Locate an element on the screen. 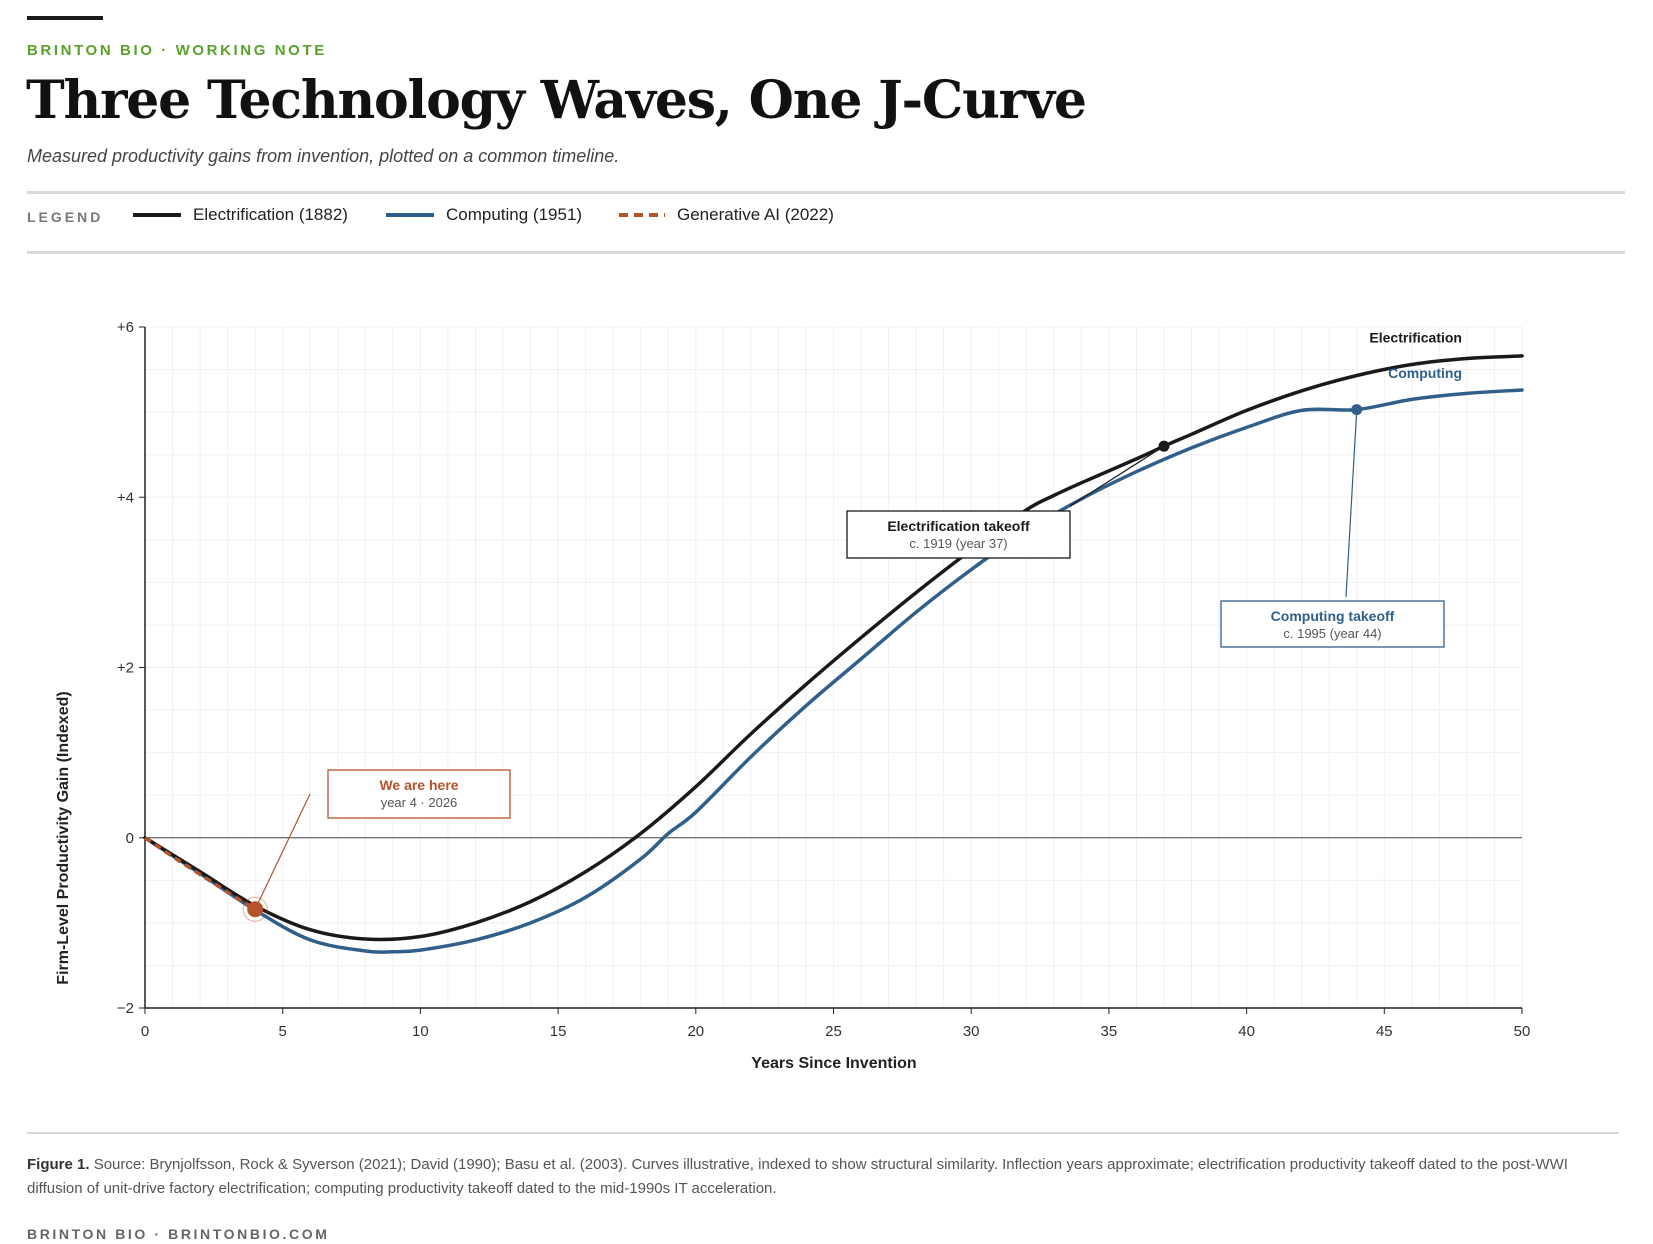 The image size is (1653, 1244). y-axis-label: Firm-Level Productivity Gain (Indexed) is located at coordinates (63, 837).